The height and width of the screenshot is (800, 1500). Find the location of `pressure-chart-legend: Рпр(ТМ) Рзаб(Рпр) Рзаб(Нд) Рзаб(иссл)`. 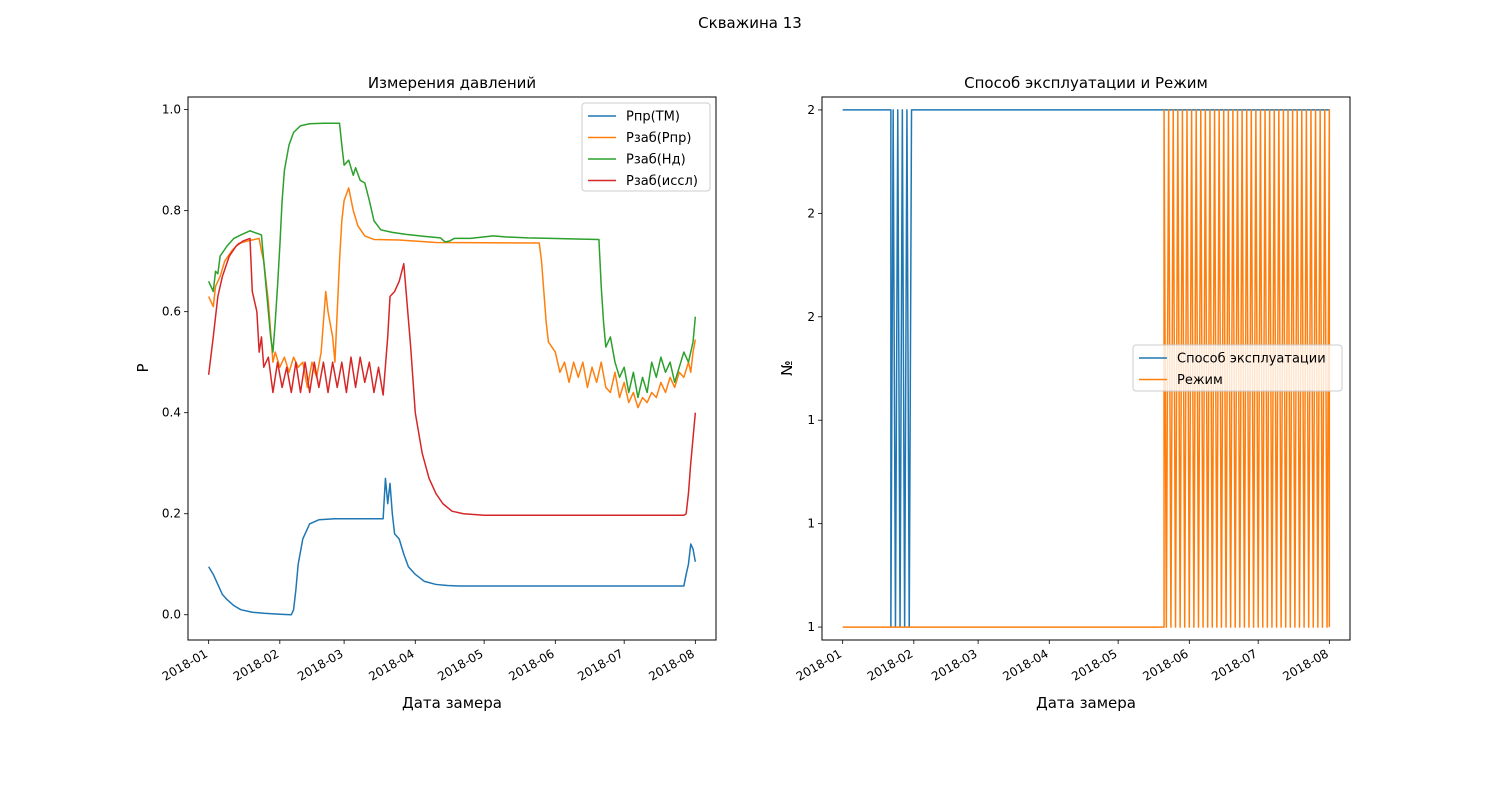

pressure-chart-legend: Рпр(ТМ) Рзаб(Рпр) Рзаб(Нд) Рзаб(иссл) is located at coordinates (646, 147).